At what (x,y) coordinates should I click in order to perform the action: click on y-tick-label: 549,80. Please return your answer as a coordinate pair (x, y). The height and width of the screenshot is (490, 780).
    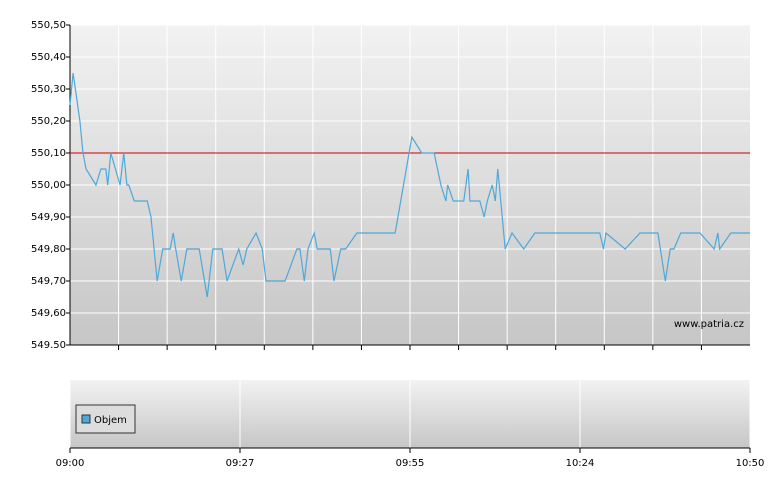
    Looking at the image, I should click on (48, 249).